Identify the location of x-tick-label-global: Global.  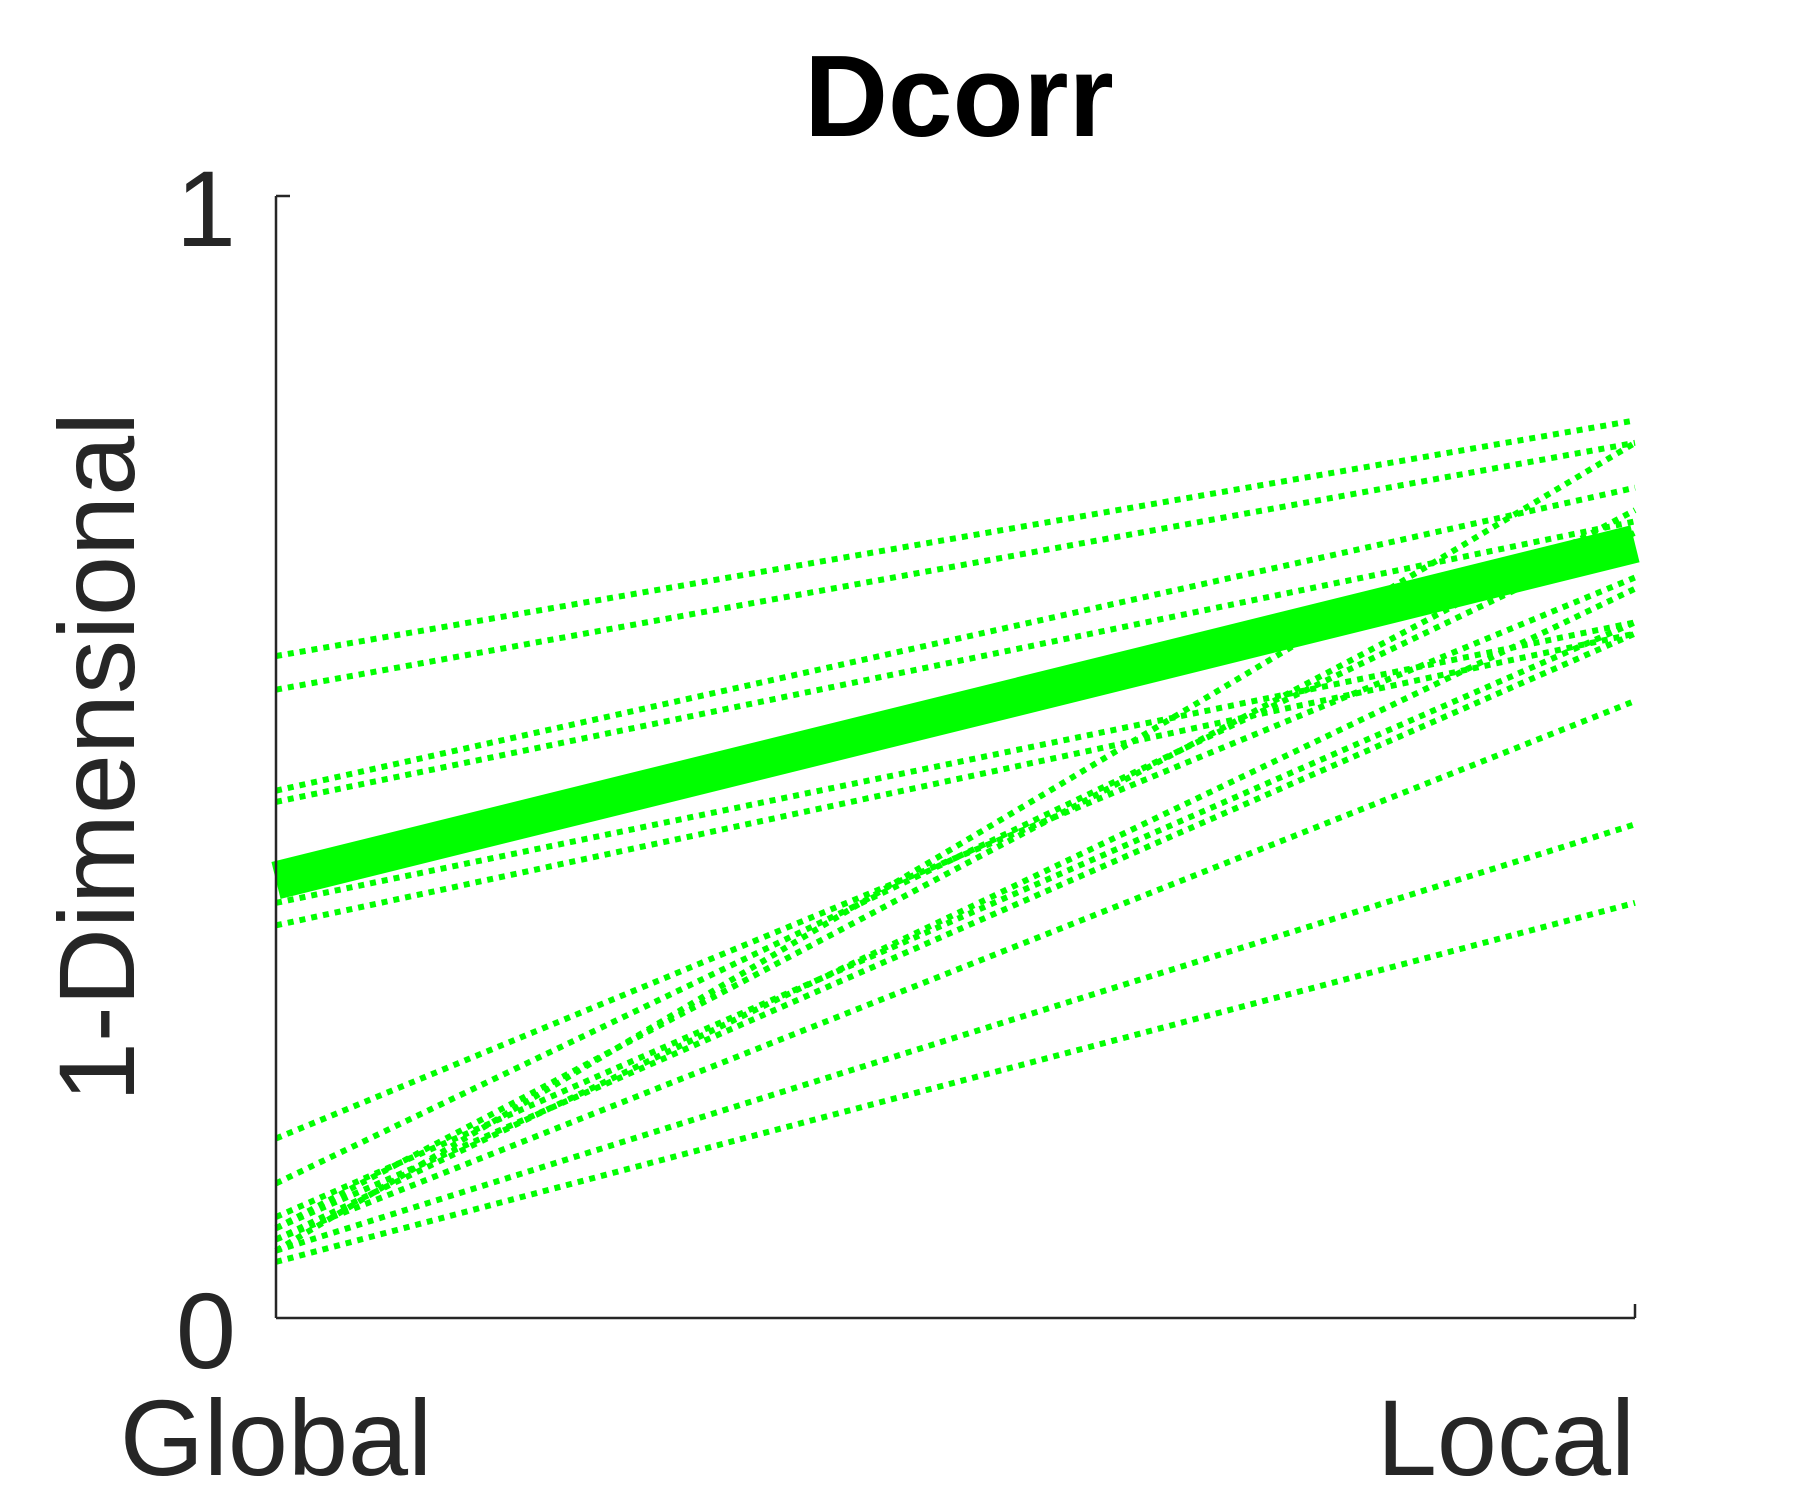
(276, 1437).